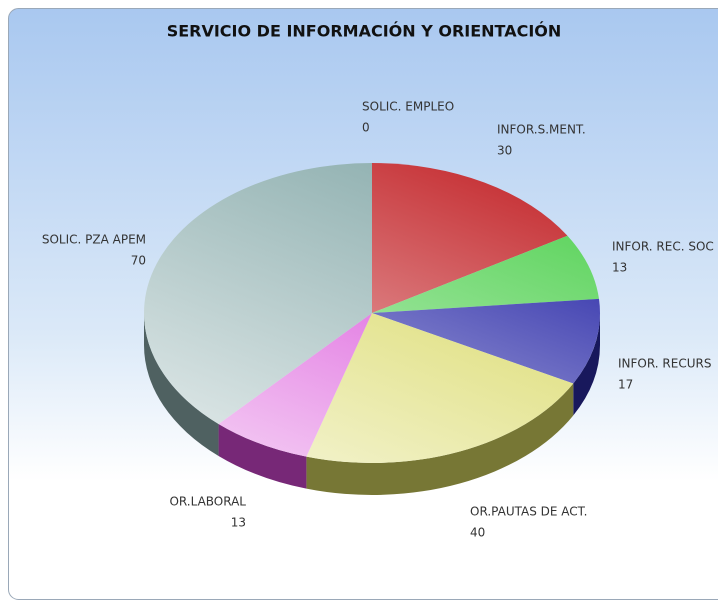 This screenshot has height=602, width=718. What do you see at coordinates (94, 240) in the screenshot?
I see `slice-label: SOLIC. PZA APEM` at bounding box center [94, 240].